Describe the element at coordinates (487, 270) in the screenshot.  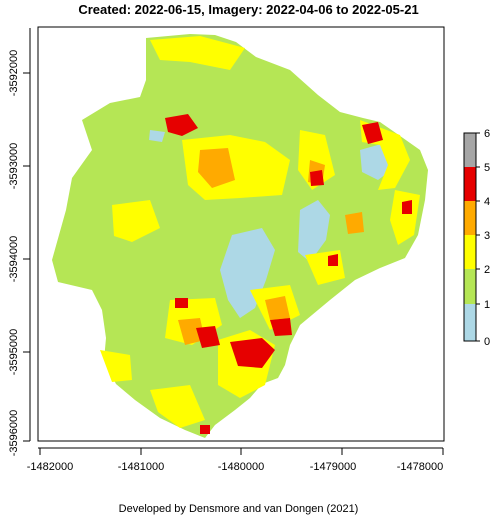
I see `legend-label: 2` at that location.